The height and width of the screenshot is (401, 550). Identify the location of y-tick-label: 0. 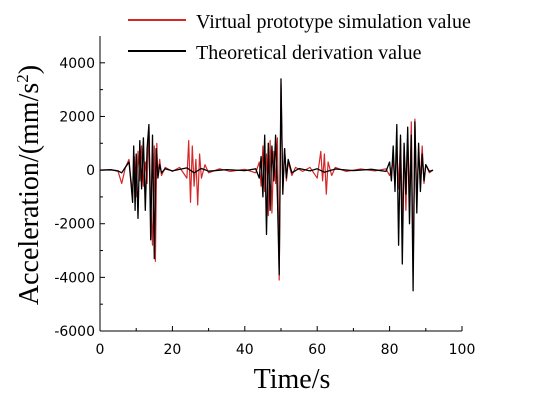
(90, 171).